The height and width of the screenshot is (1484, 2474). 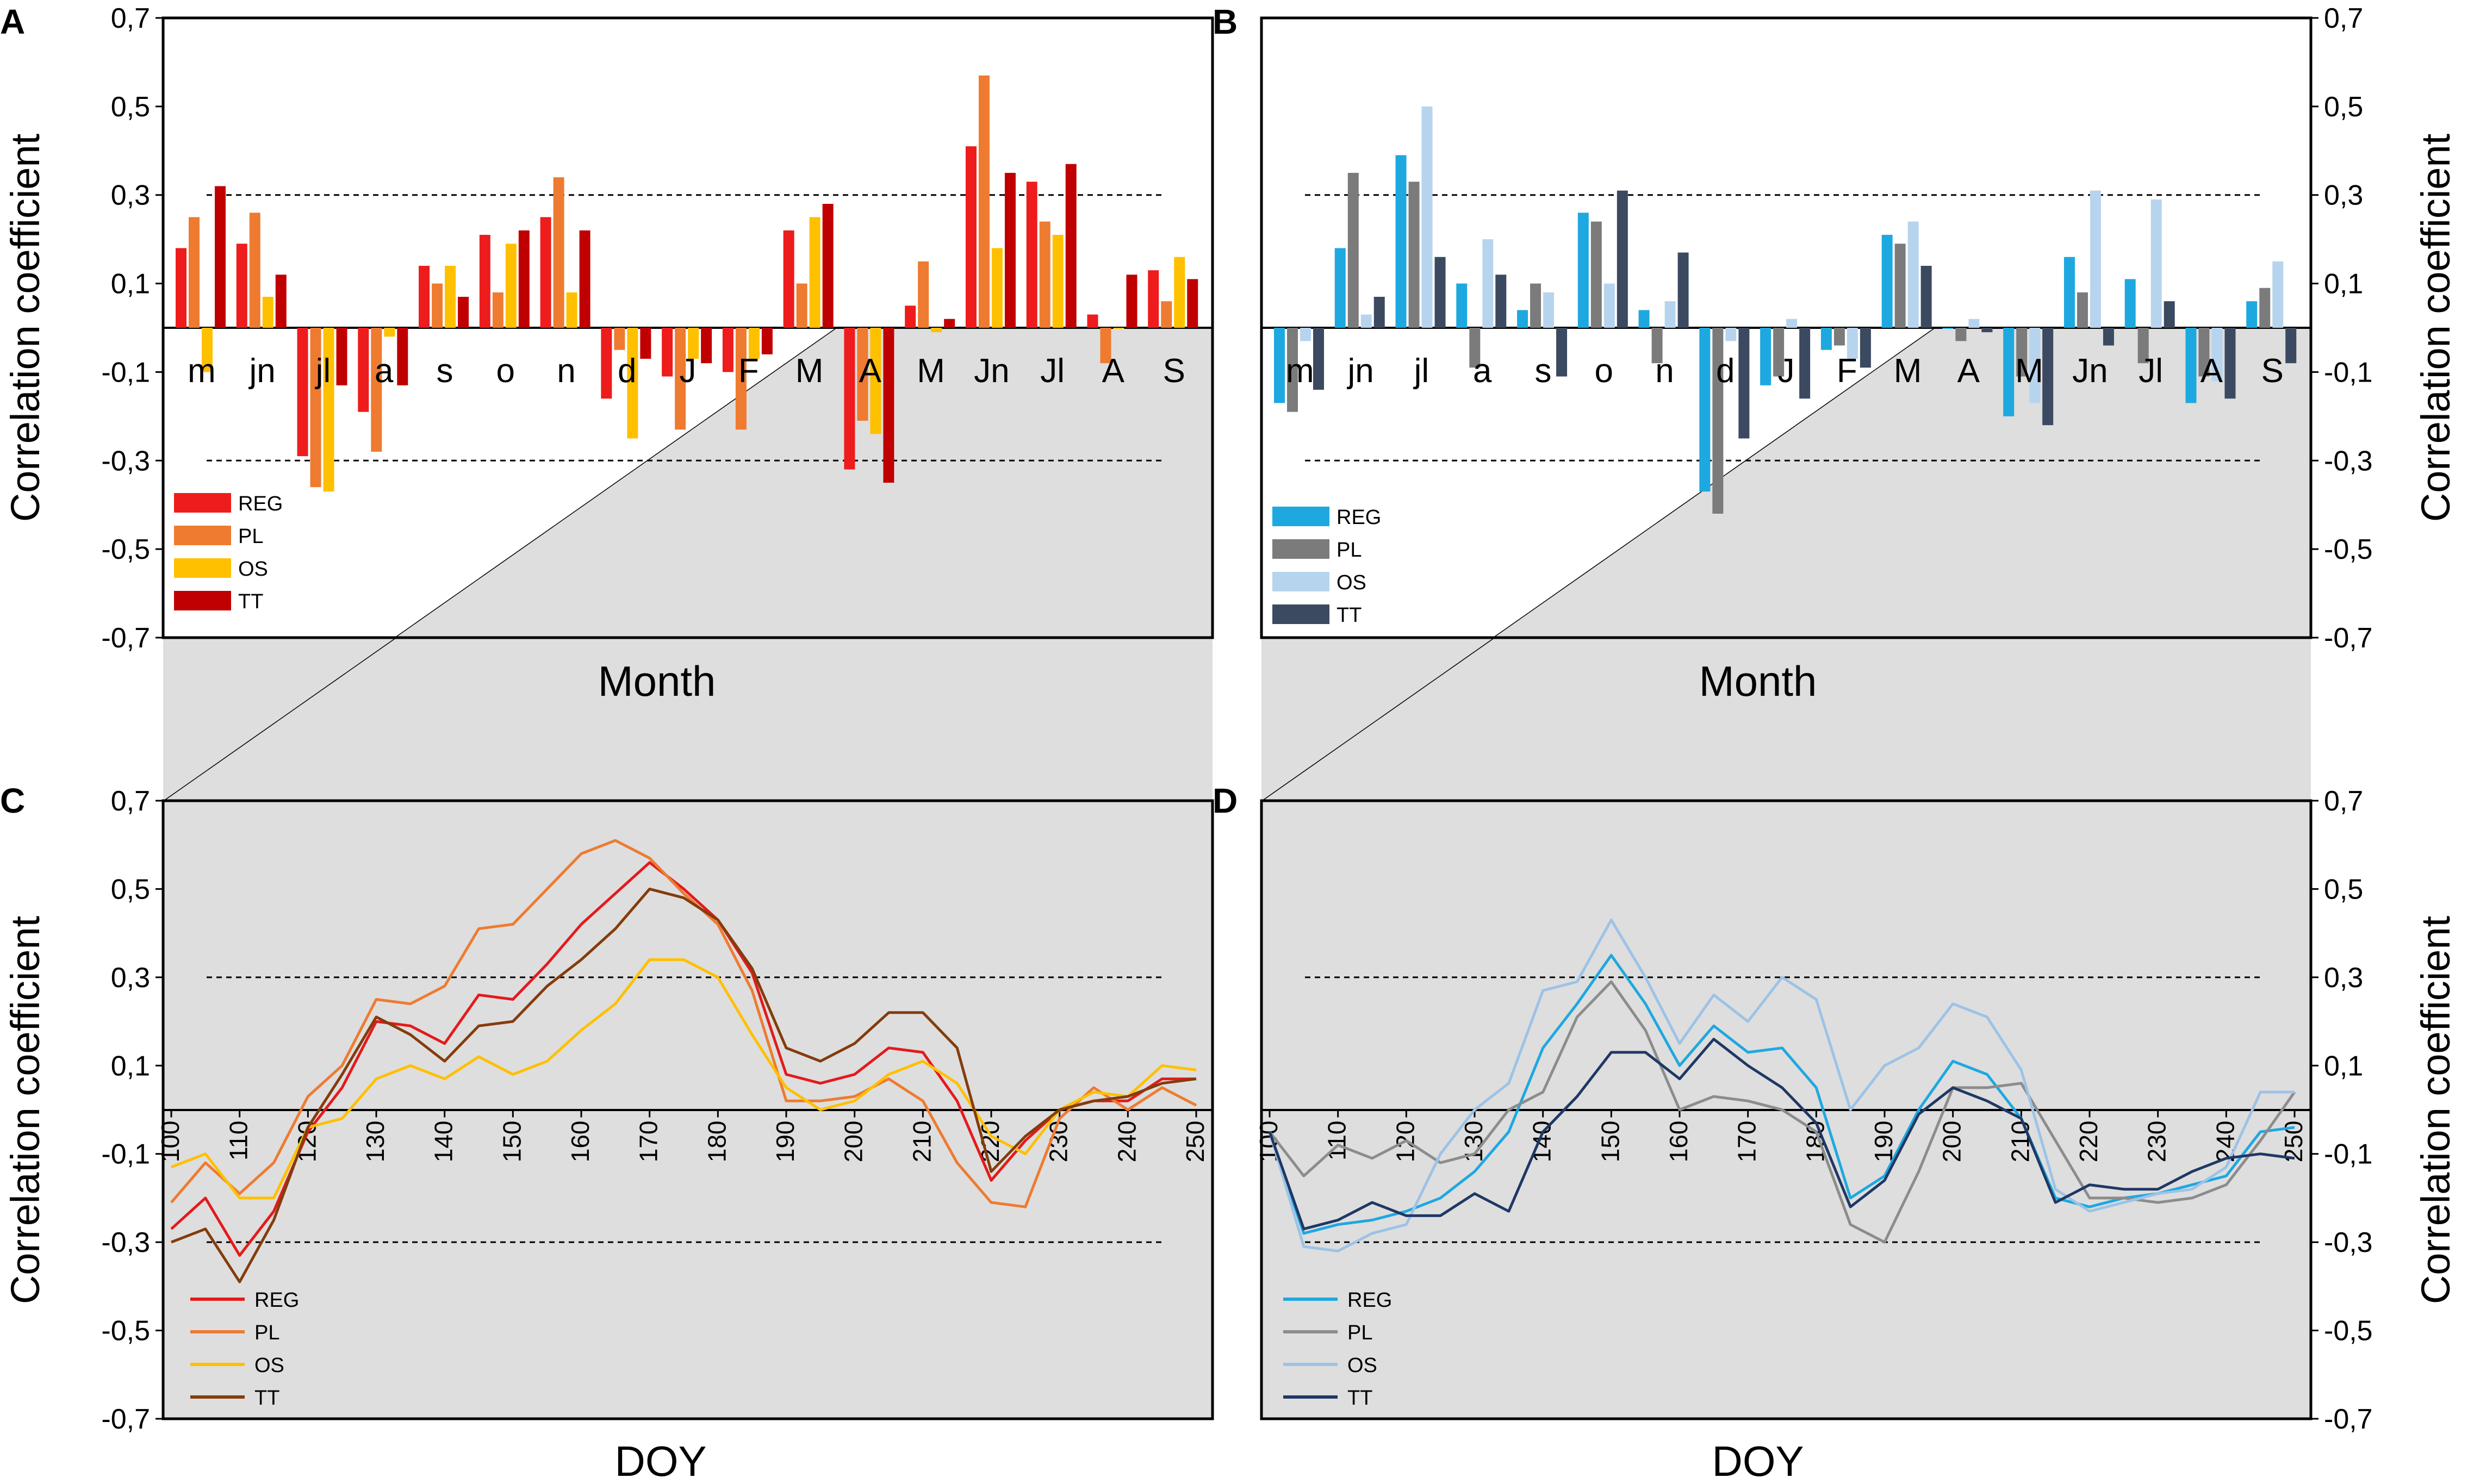 What do you see at coordinates (262, 371) in the screenshot?
I see `panel-a-category-label: jn` at bounding box center [262, 371].